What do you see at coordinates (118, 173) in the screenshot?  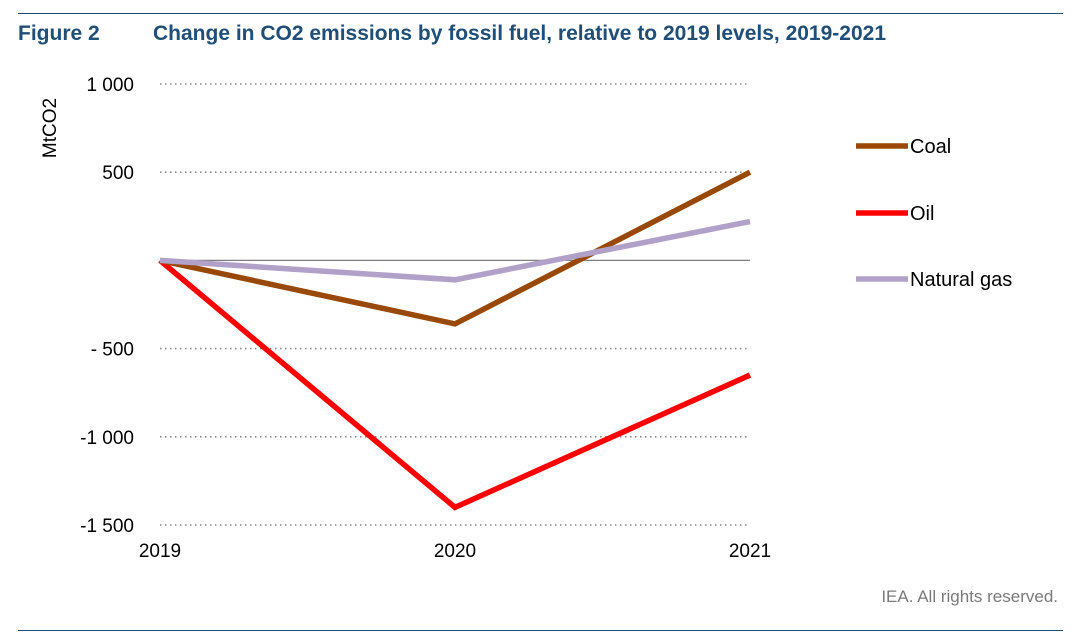 I see `y-tick-label: 500` at bounding box center [118, 173].